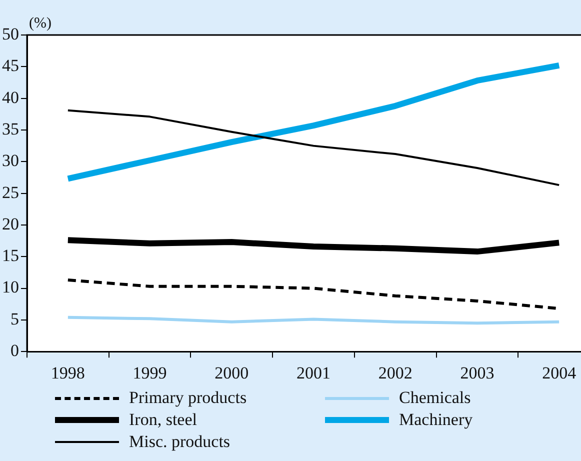 The image size is (581, 461). What do you see at coordinates (559, 372) in the screenshot?
I see `x-tick-label: 2004` at bounding box center [559, 372].